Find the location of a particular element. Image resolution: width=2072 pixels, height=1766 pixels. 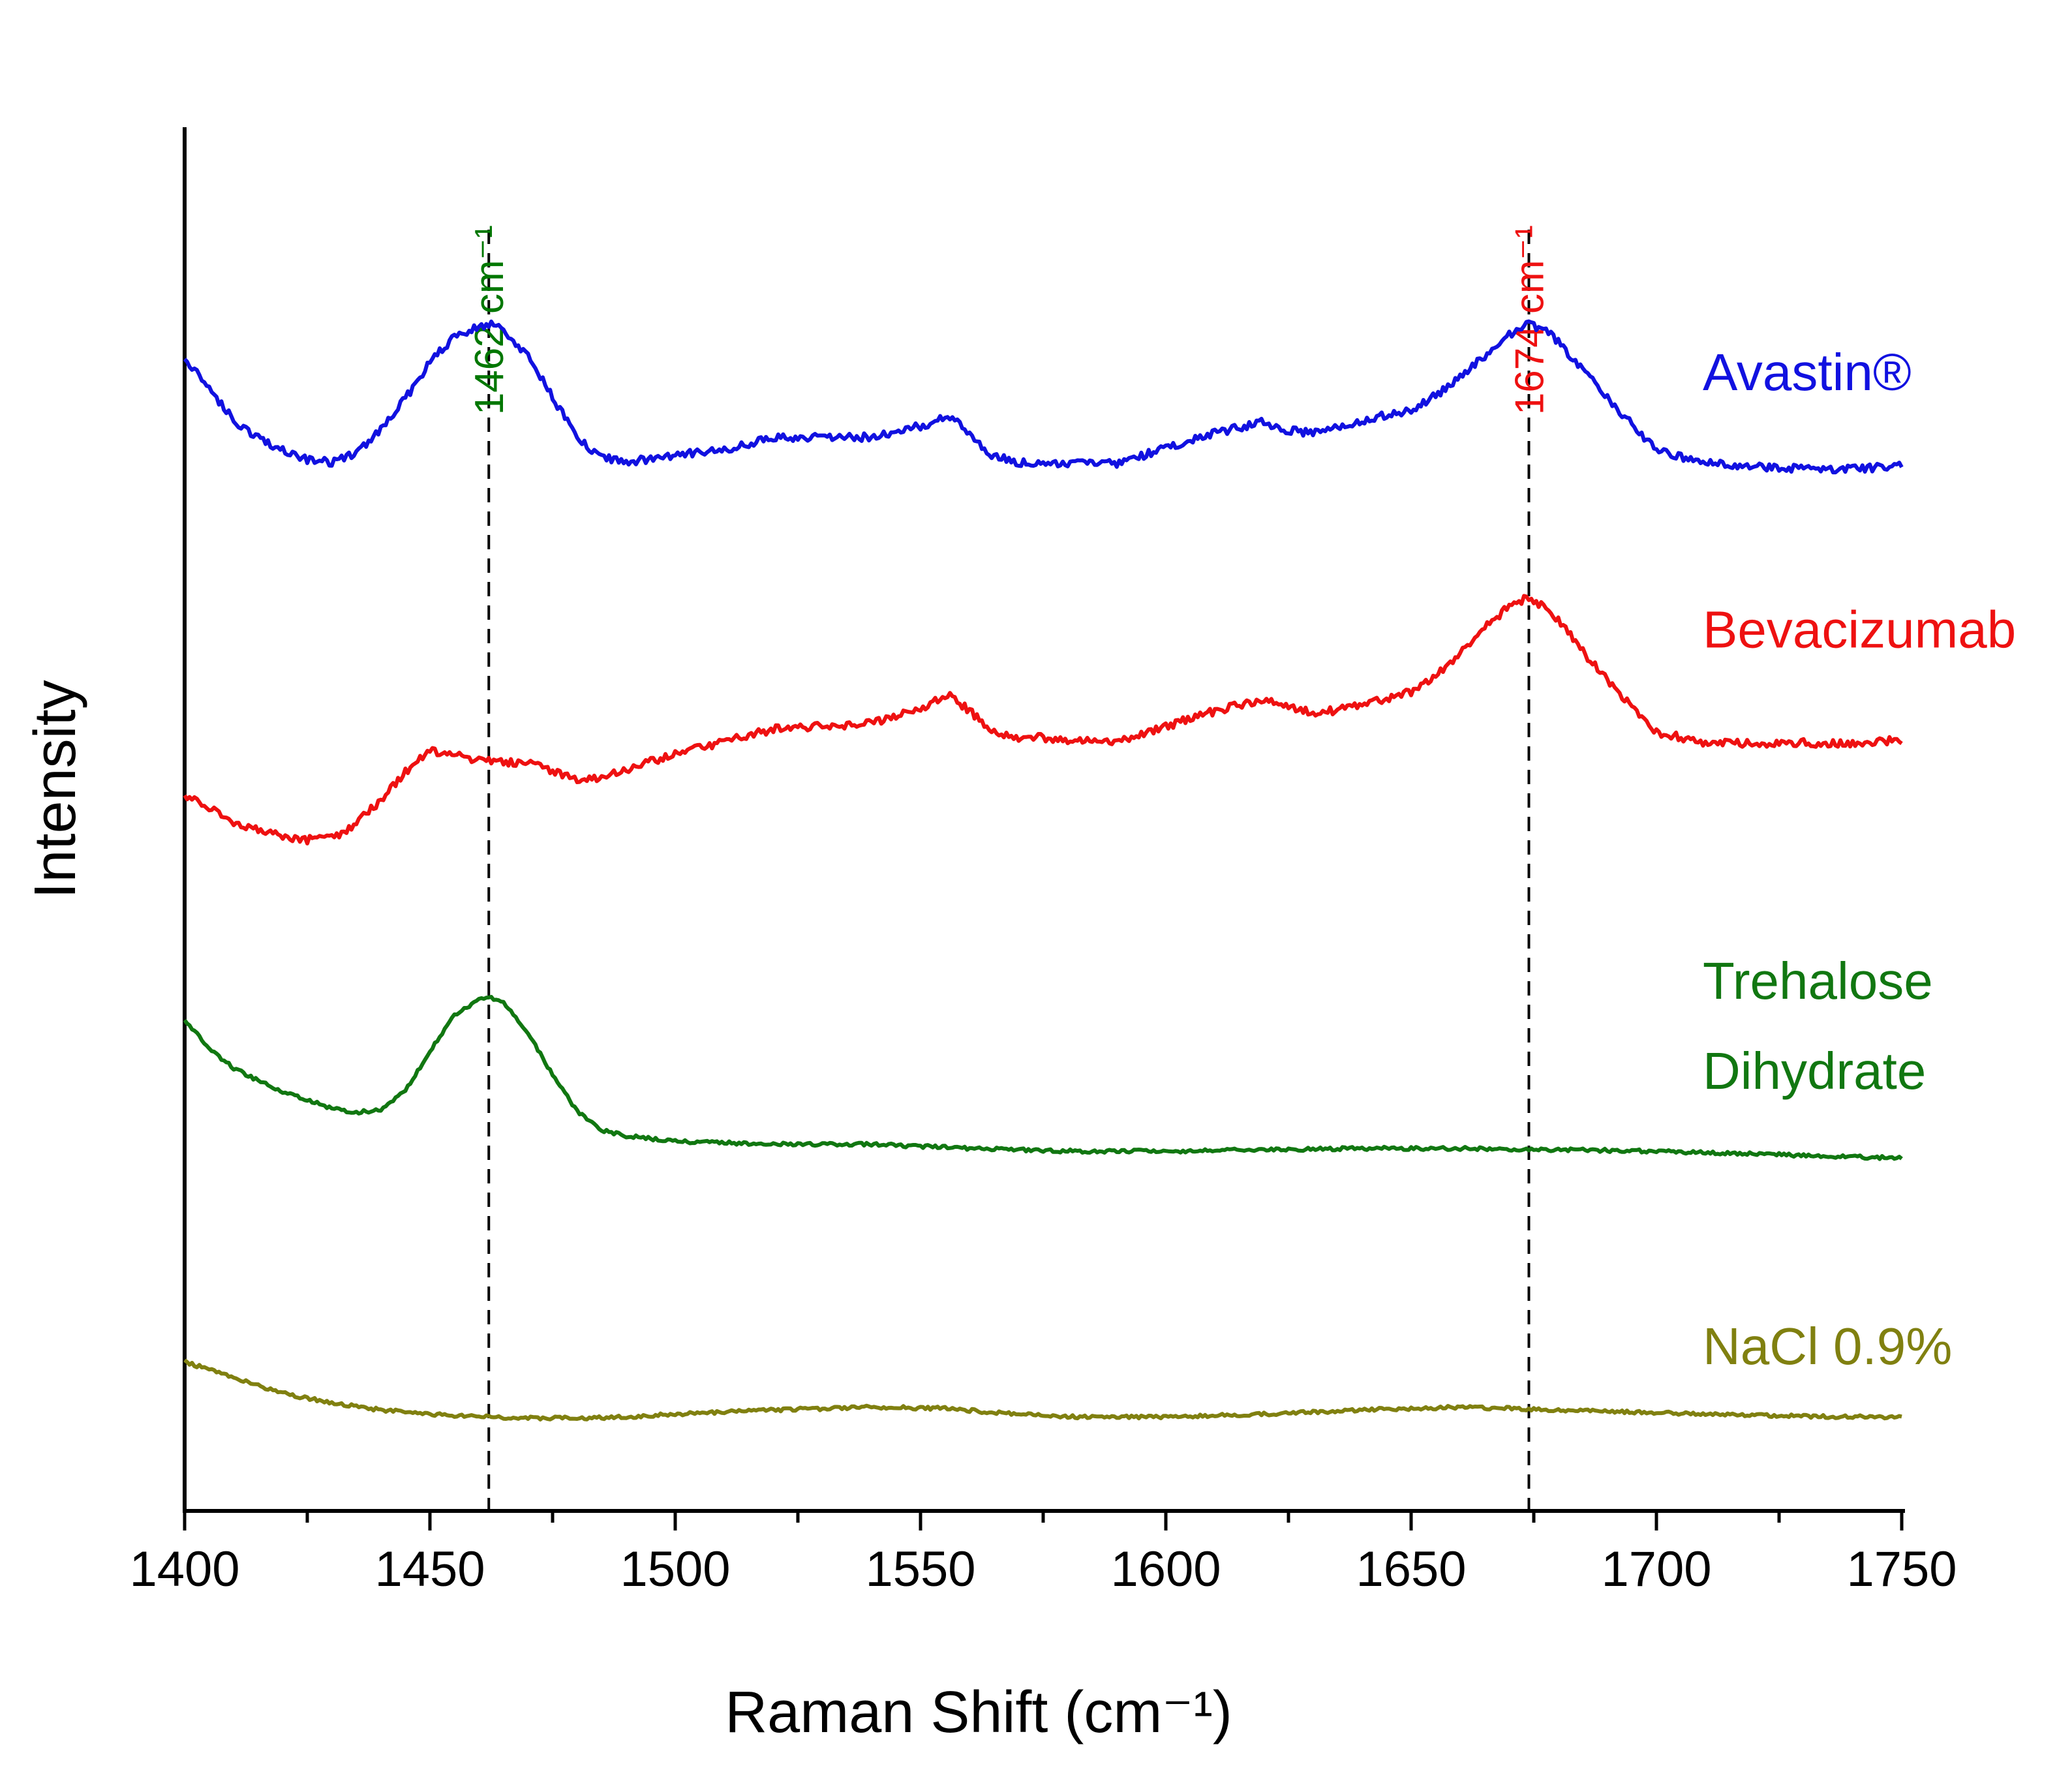

x-axis-title: Raman Shift (cm⁻¹) is located at coordinates (978, 1713).